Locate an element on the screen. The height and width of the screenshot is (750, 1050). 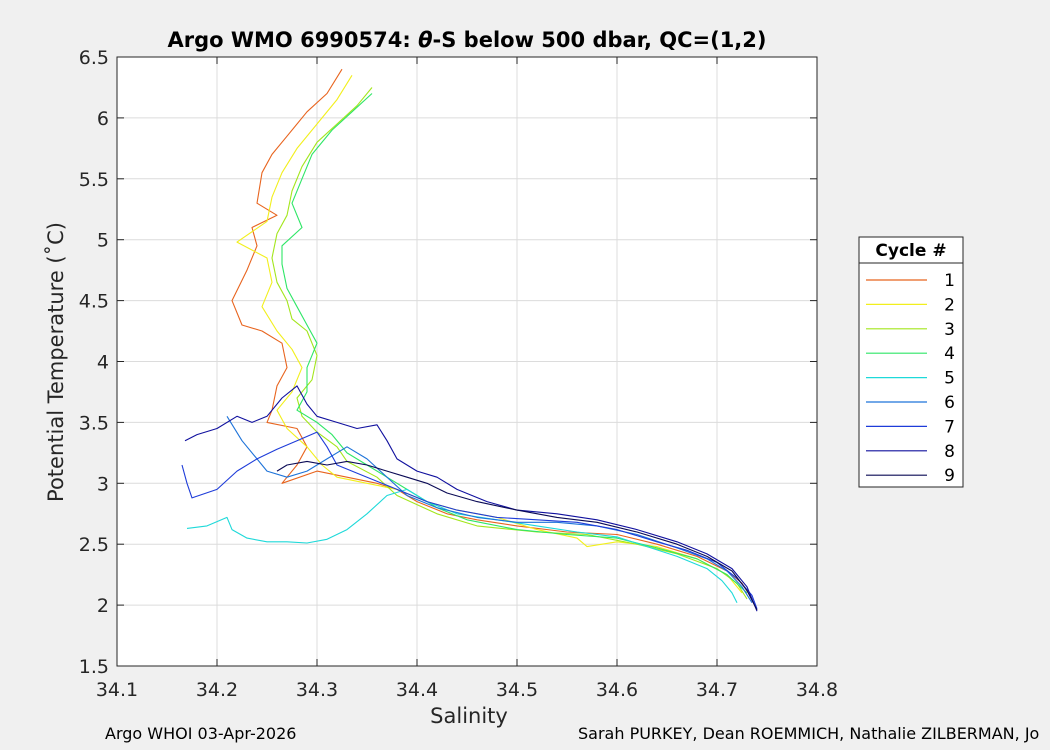
legend-title: Cycle # is located at coordinates (910, 251).